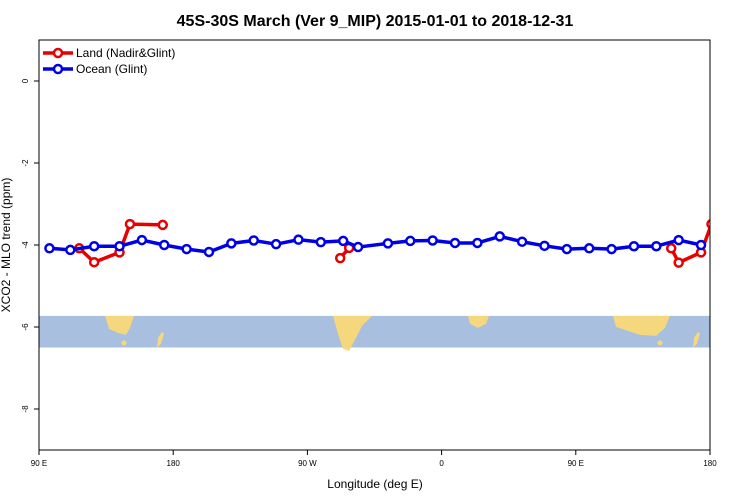 Image resolution: width=750 pixels, height=500 pixels. What do you see at coordinates (374, 484) in the screenshot?
I see `x-axis-label: Longitude (deg E)` at bounding box center [374, 484].